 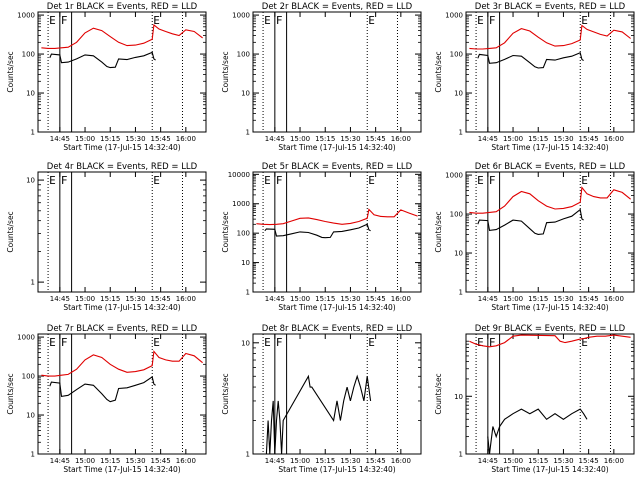 What do you see at coordinates (239, 175) in the screenshot?
I see `y-tick-label: 10000` at bounding box center [239, 175].